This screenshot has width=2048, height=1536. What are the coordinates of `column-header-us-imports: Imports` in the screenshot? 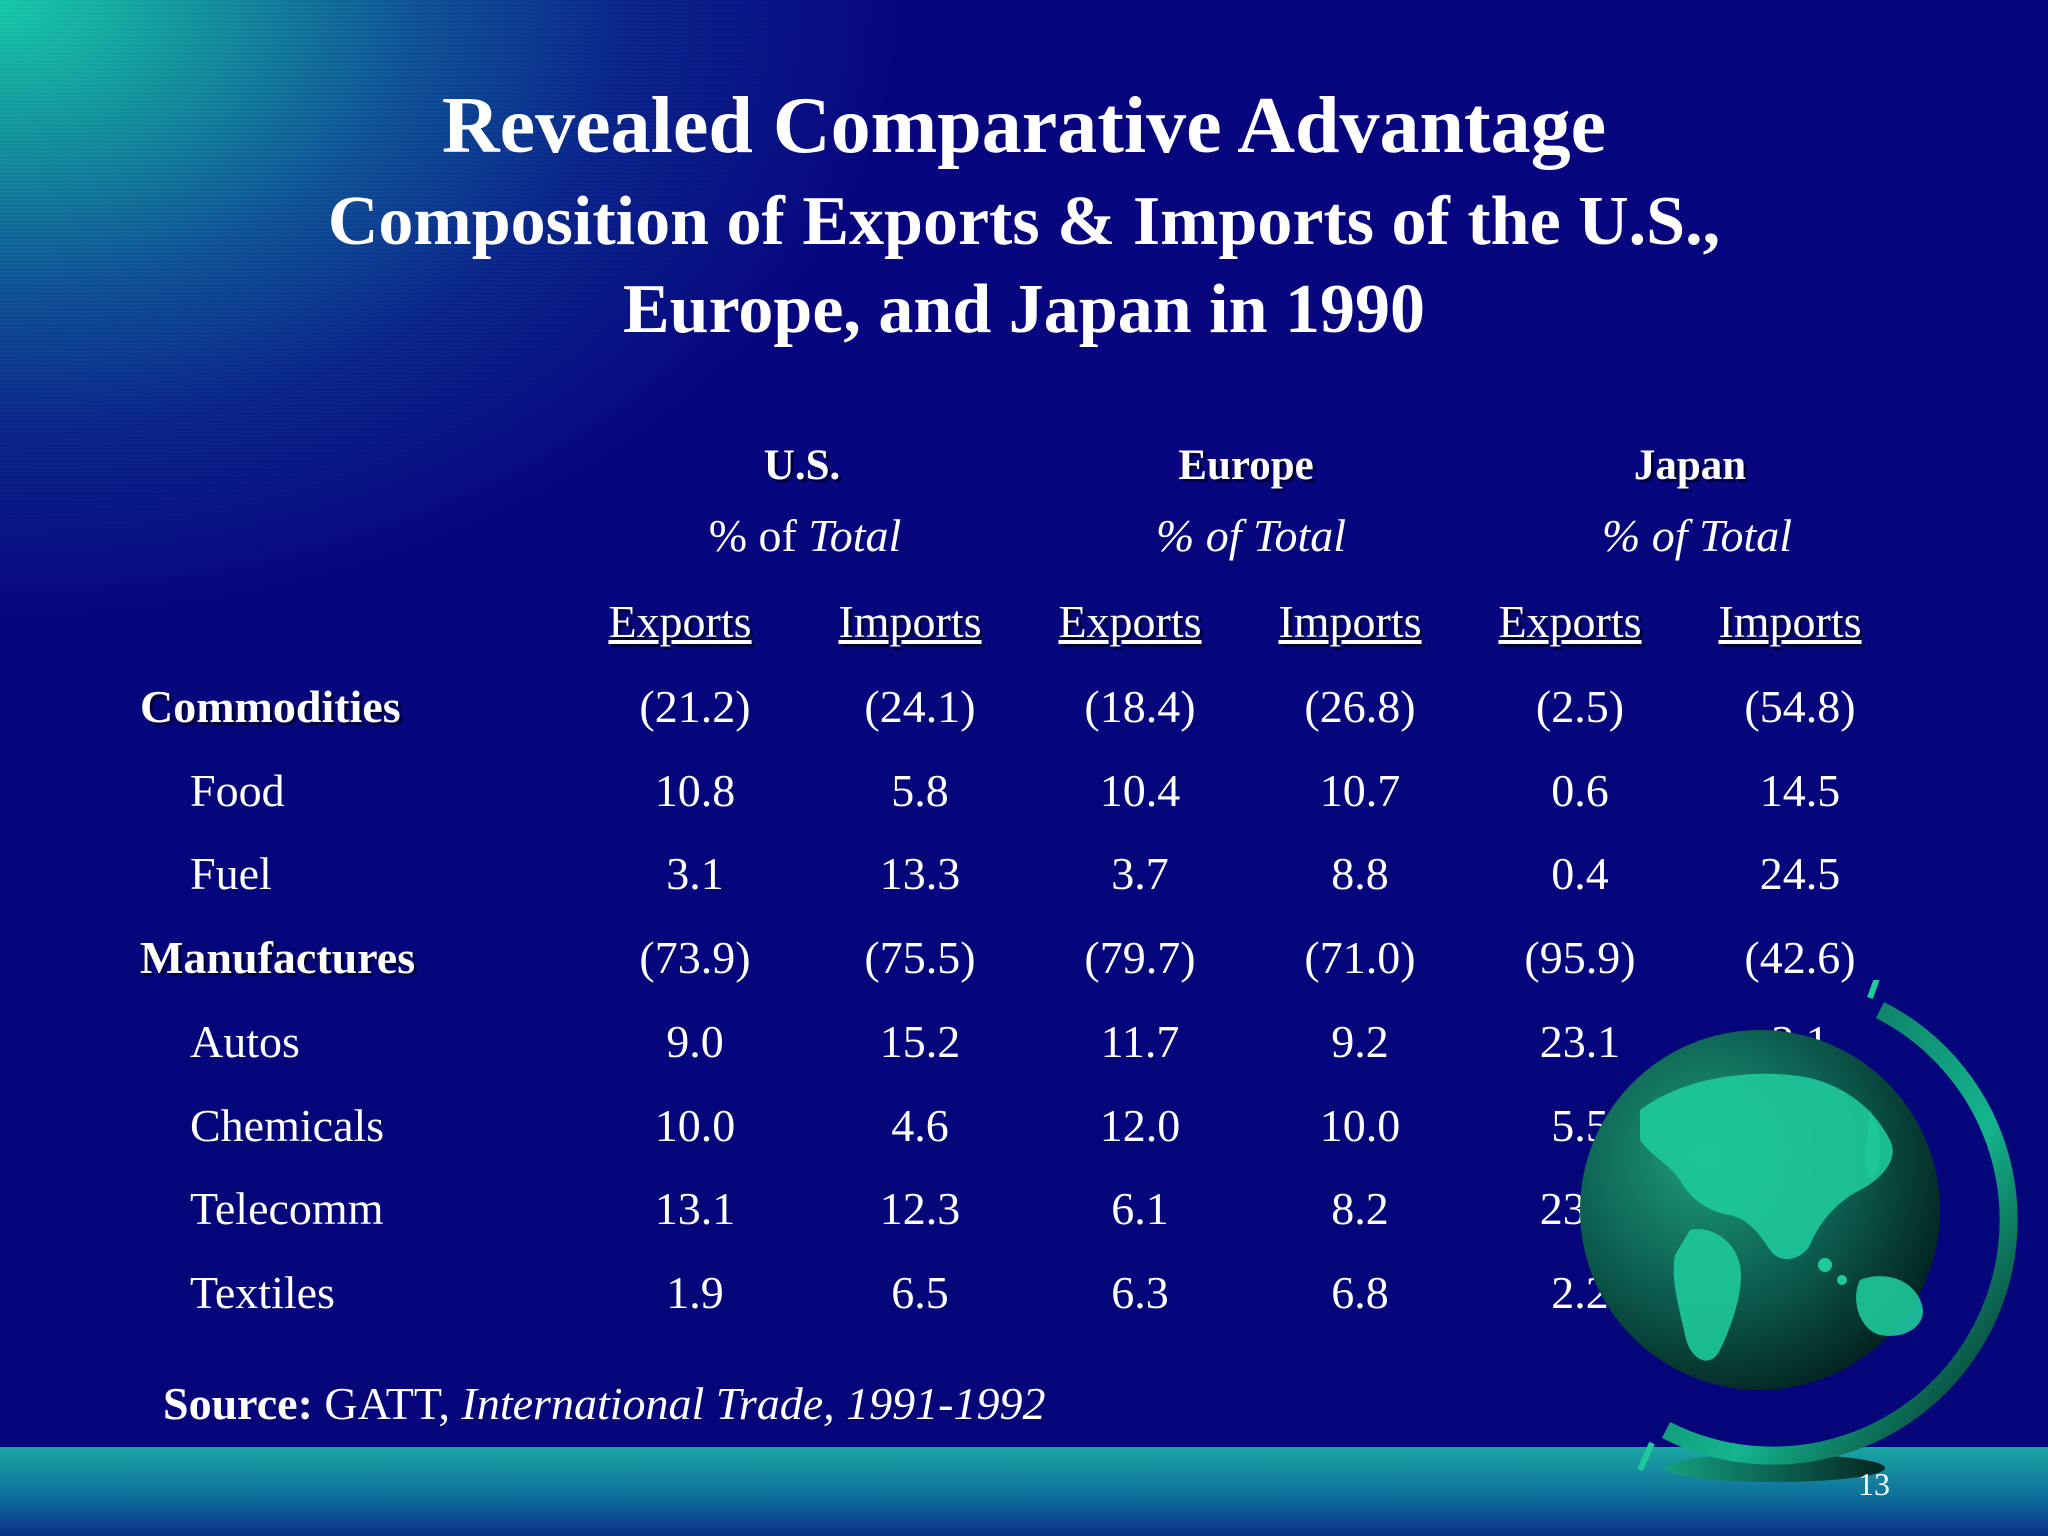 It's located at (910, 621).